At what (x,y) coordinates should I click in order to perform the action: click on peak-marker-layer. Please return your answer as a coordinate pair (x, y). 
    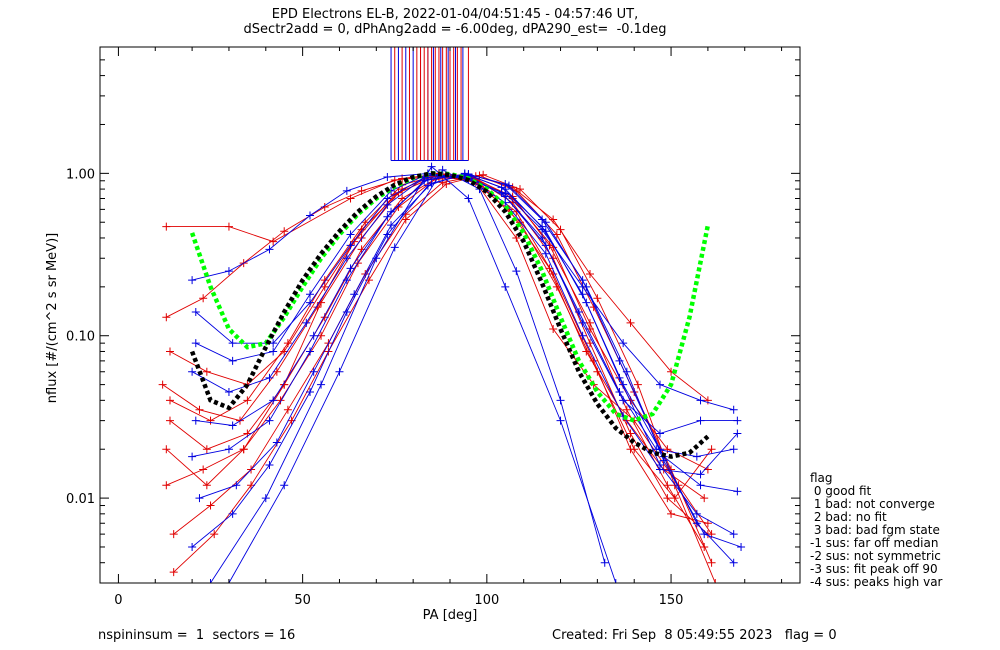
    Looking at the image, I should click on (429, 104).